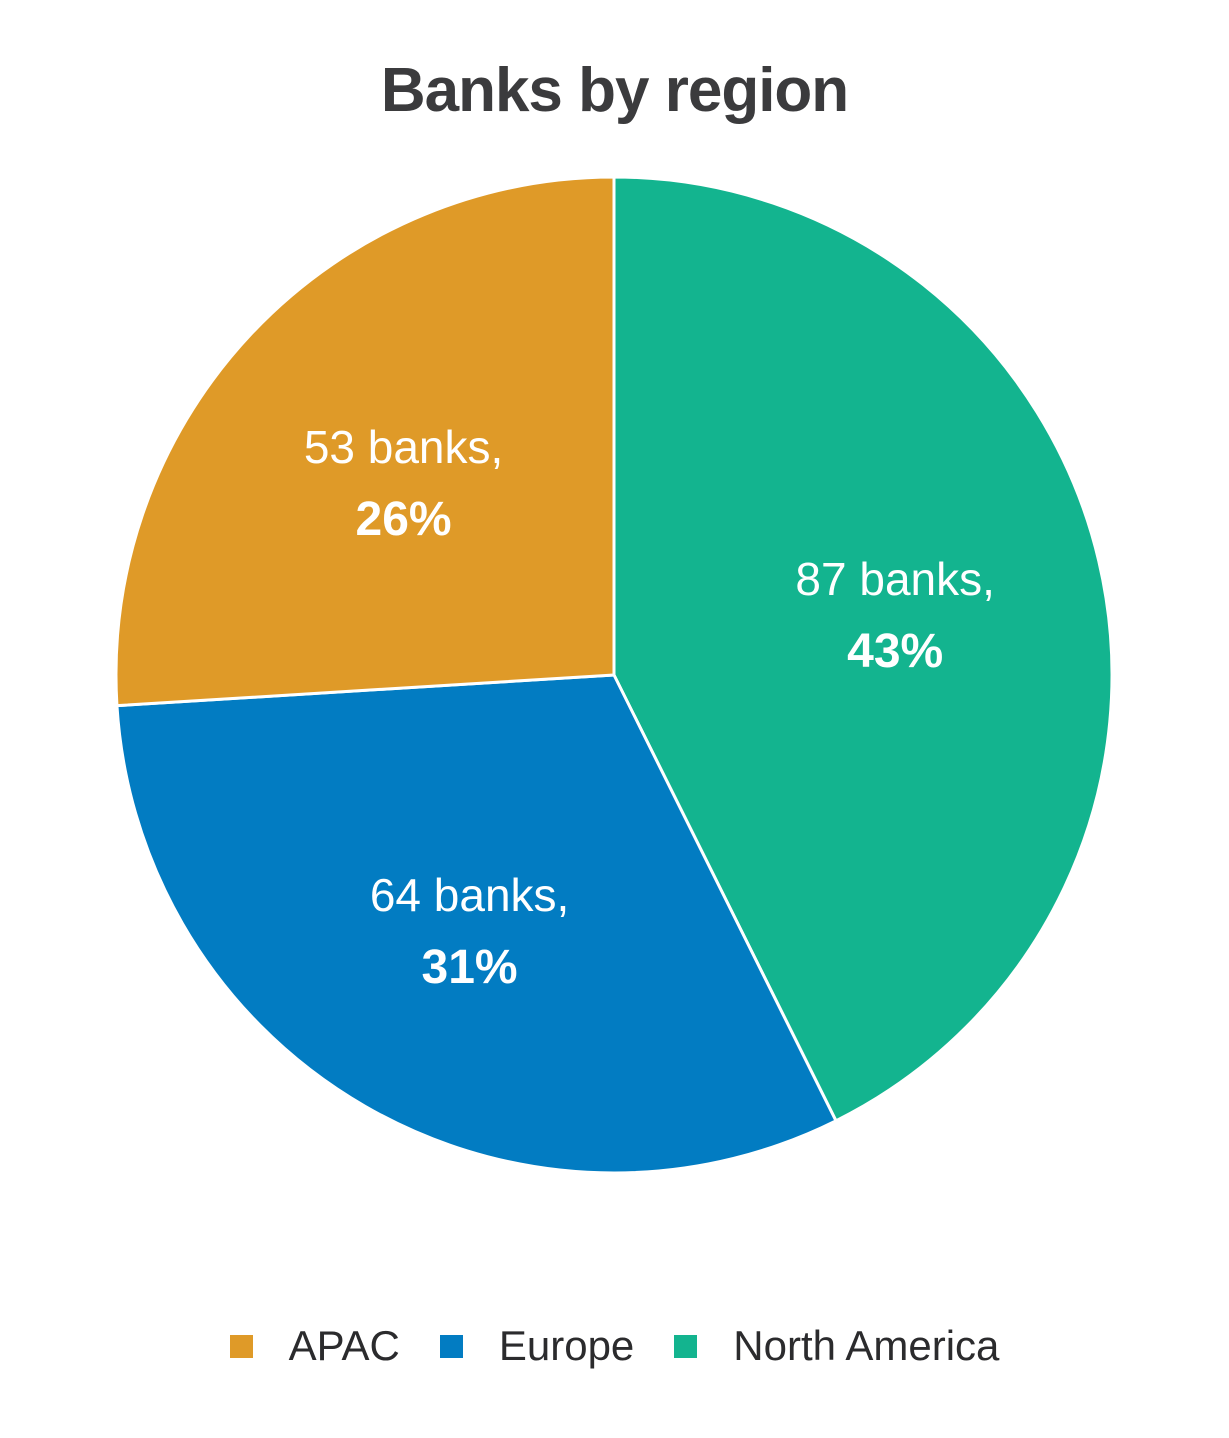 The width and height of the screenshot is (1229, 1438). I want to click on legend-item-north-america: North America, so click(836, 1346).